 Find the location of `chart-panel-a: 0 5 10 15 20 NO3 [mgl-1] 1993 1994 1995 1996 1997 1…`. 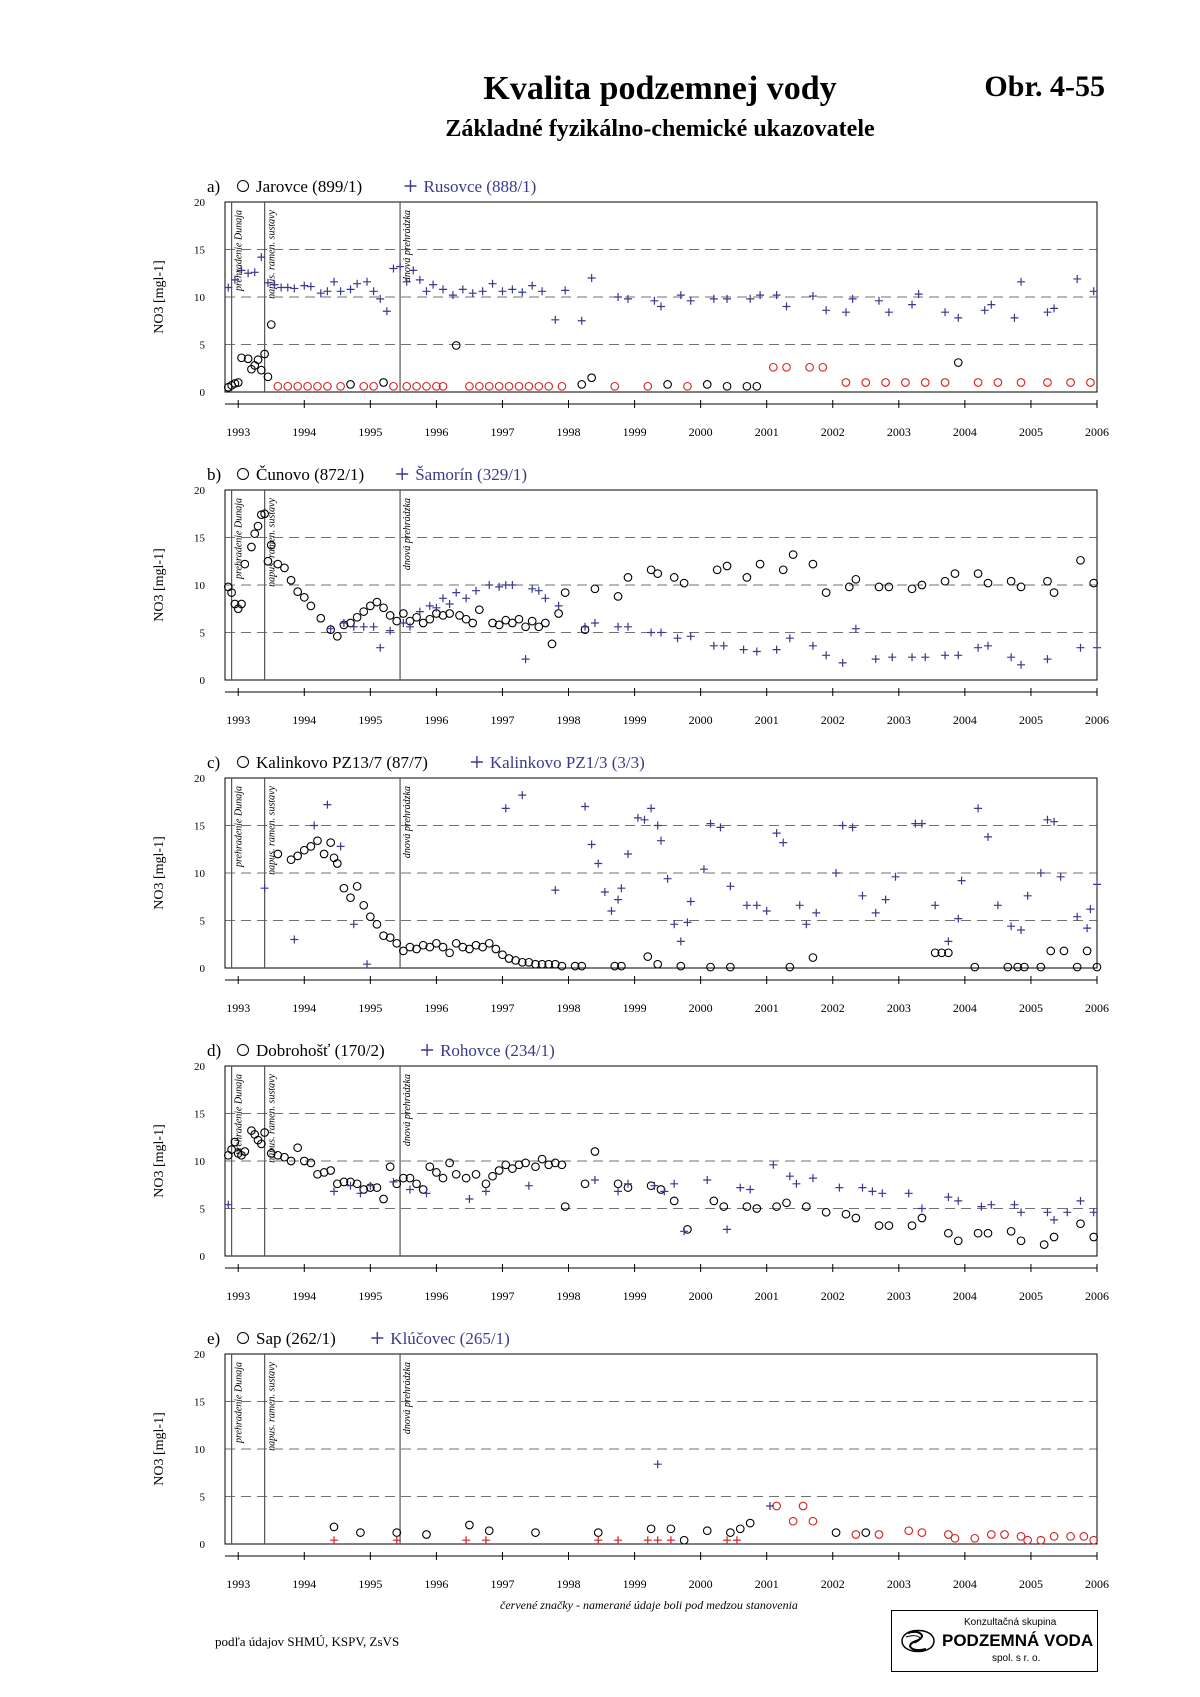

chart-panel-a: 0 5 10 15 20 NO3 [mgl-1] 1993 1994 1995 1996 1997 1… is located at coordinates (630, 308).